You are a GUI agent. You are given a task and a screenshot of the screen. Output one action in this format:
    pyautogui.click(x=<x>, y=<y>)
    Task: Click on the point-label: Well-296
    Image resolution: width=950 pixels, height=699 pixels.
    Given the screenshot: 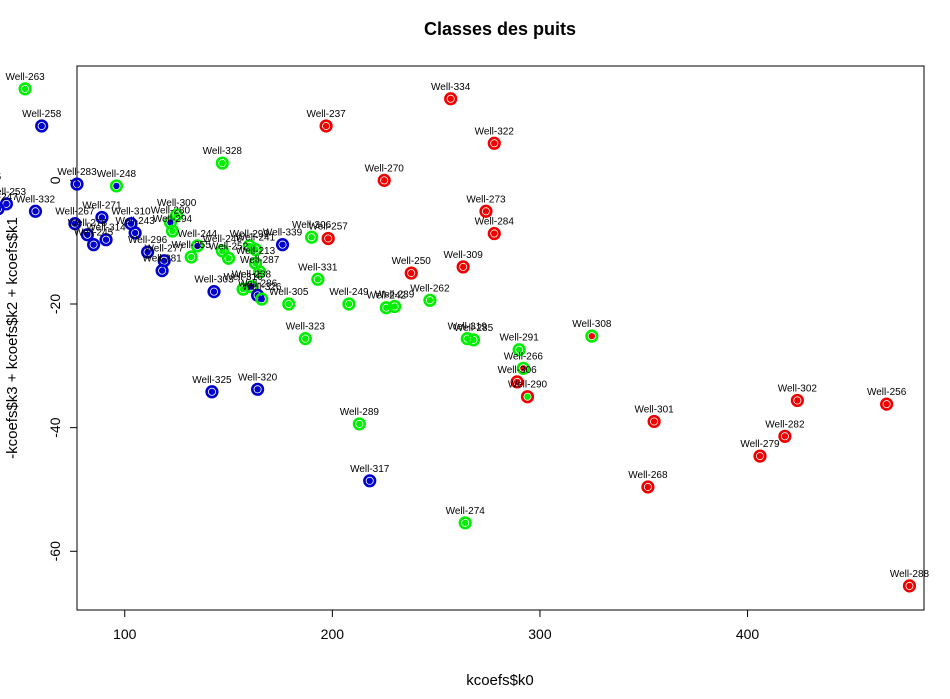 What is the action you would take?
    pyautogui.click(x=148, y=240)
    